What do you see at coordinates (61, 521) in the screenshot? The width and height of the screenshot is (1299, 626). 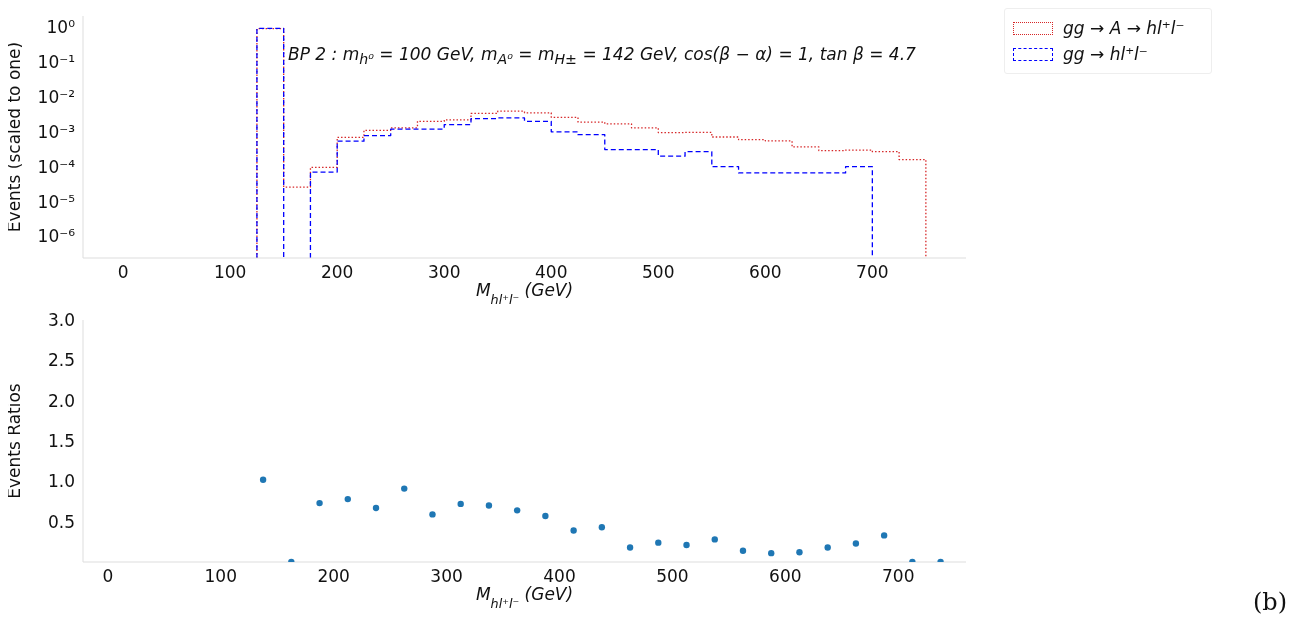 I see `y-tick-label: 0.5` at bounding box center [61, 521].